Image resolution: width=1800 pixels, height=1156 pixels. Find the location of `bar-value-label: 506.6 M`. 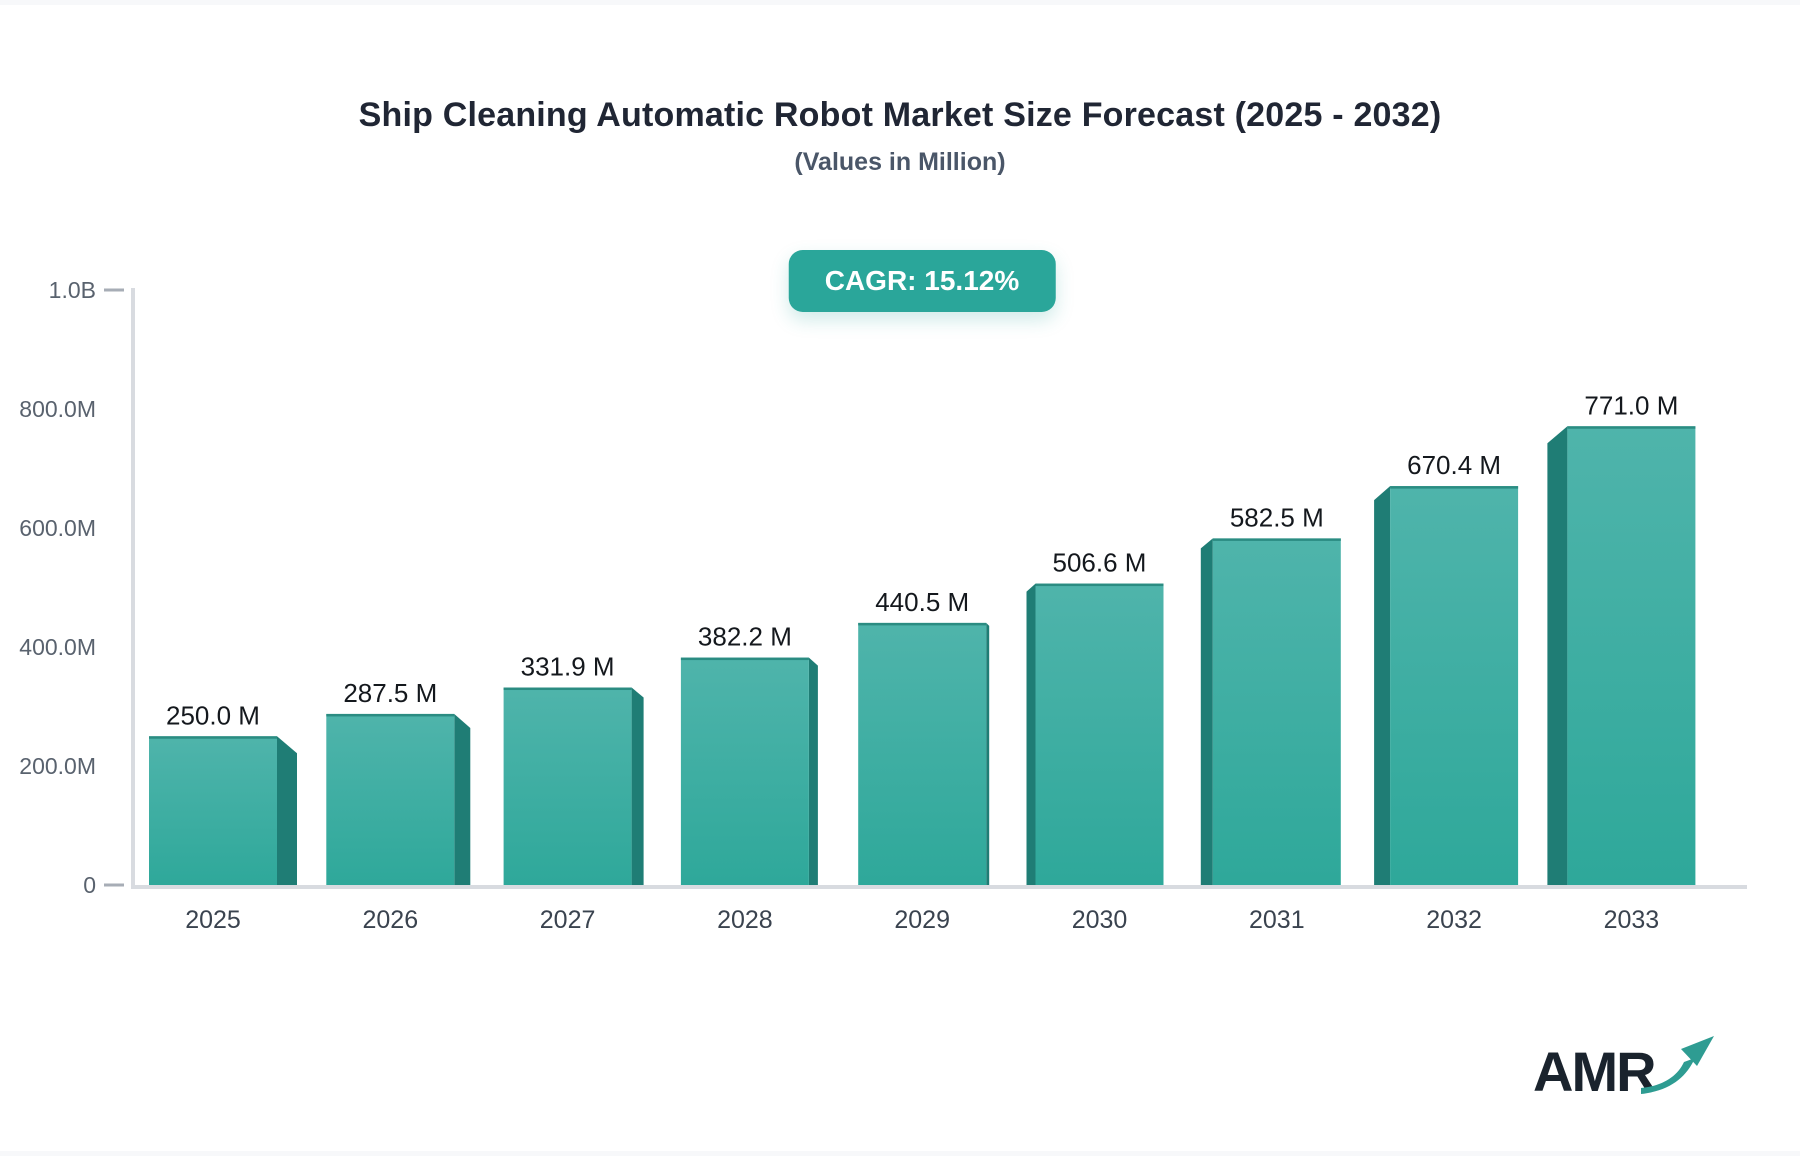

bar-value-label: 506.6 M is located at coordinates (1100, 563).